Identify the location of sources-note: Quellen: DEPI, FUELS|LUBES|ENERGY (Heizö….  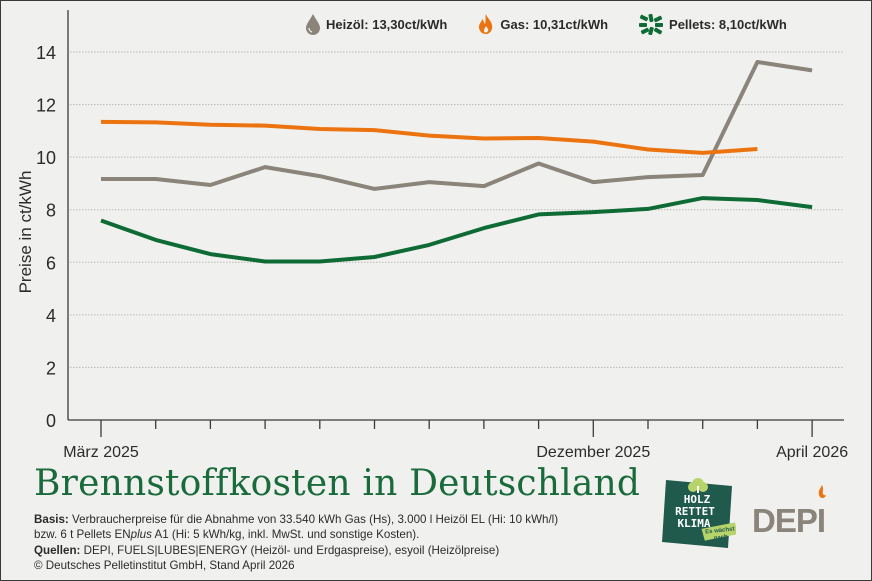
(354, 550).